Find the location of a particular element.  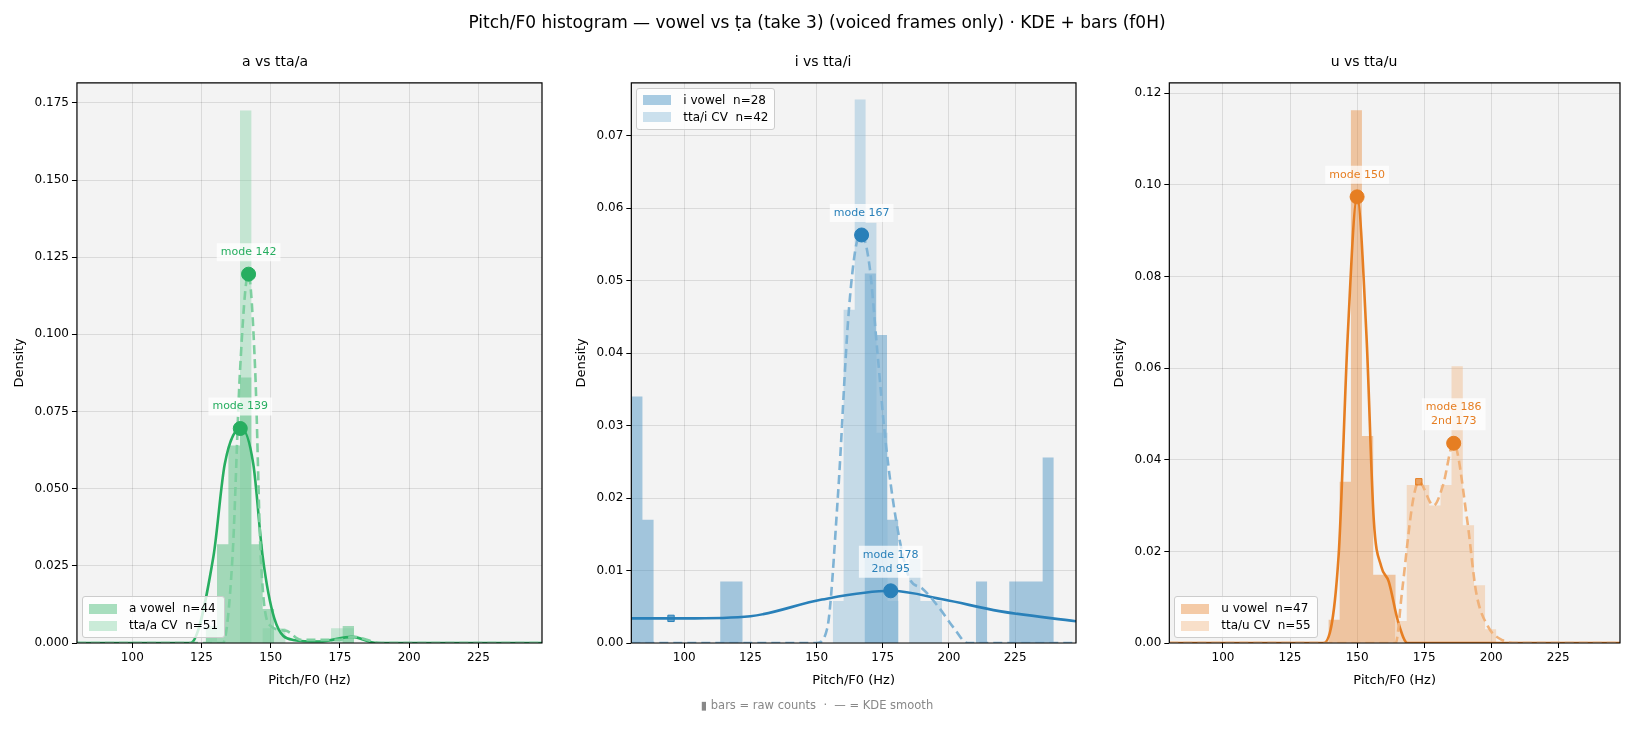

annotation: mode 186 2nd 173 is located at coordinates (1453, 414).